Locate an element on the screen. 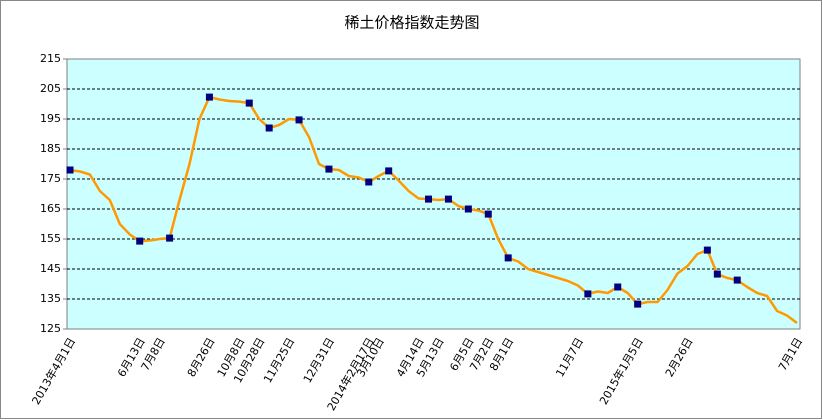 Image resolution: width=823 pixels, height=420 pixels. y-tick-label: 175 is located at coordinates (50, 178).